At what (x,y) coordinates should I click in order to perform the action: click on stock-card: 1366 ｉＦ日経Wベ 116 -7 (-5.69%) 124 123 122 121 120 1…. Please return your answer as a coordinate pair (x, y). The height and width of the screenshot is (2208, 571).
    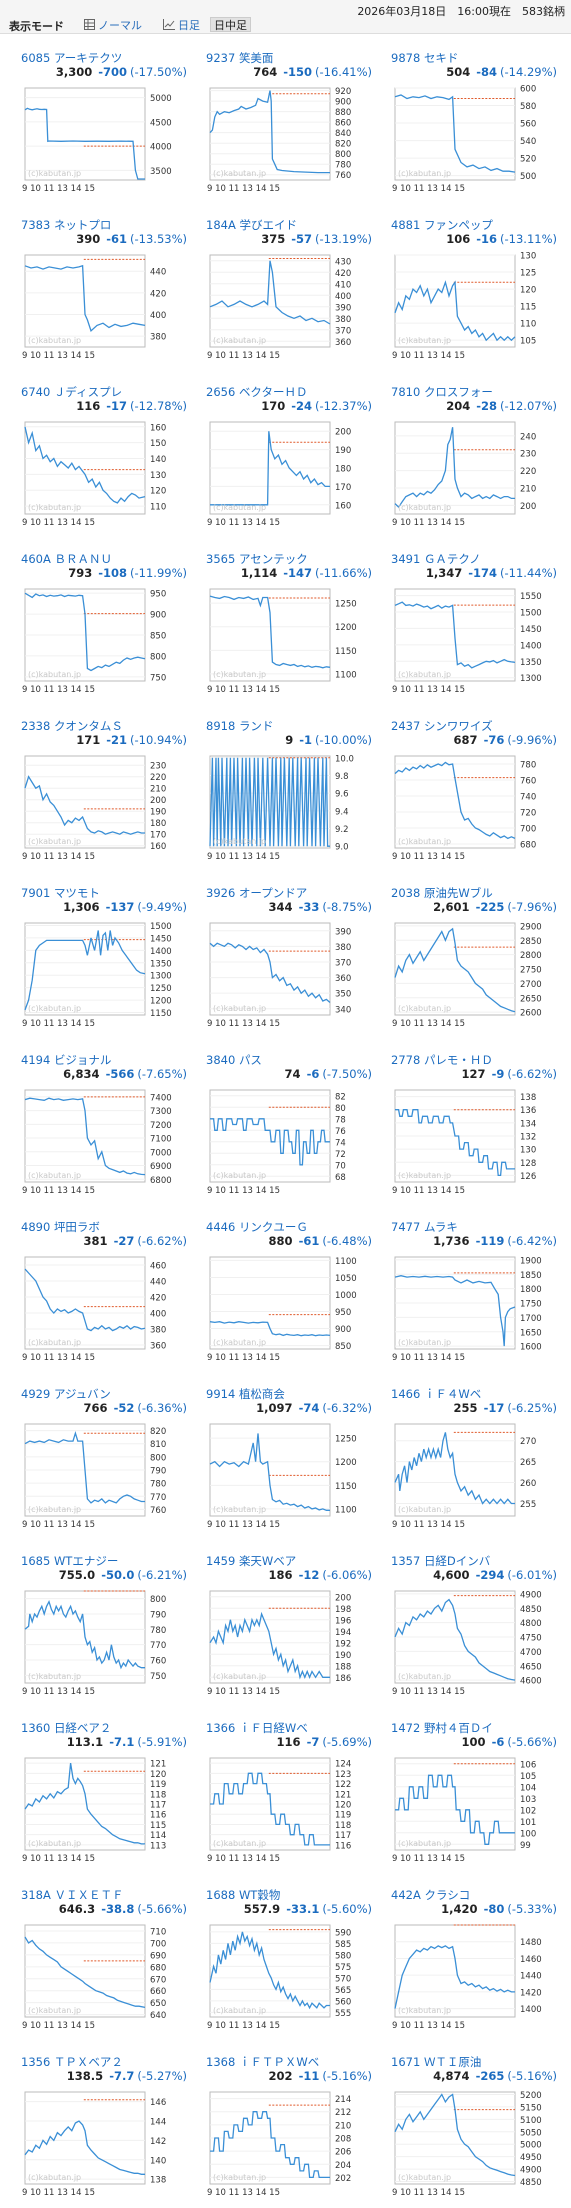
    Looking at the image, I should click on (288, 1791).